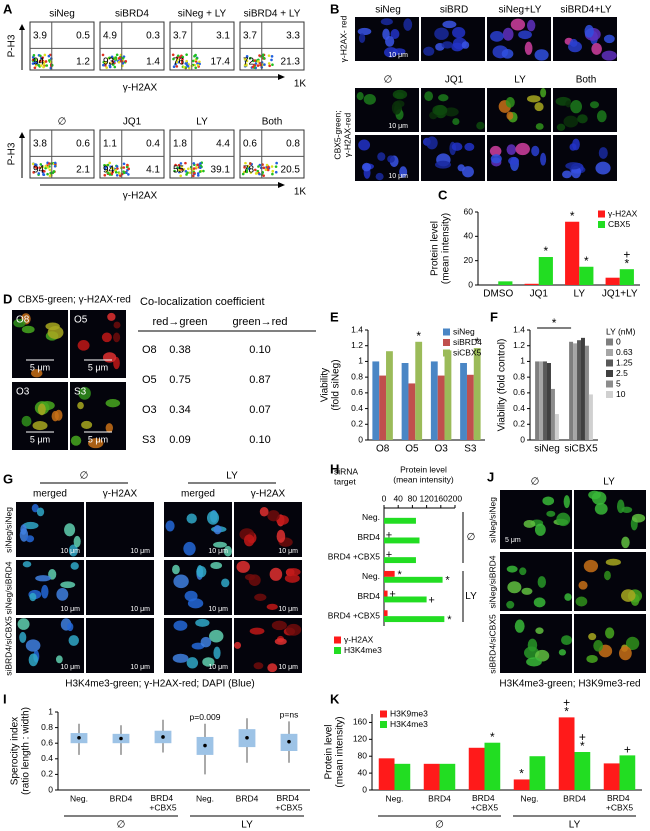 The width and height of the screenshot is (650, 831). Describe the element at coordinates (388, 80) in the screenshot. I see `column-label: ∅` at that location.